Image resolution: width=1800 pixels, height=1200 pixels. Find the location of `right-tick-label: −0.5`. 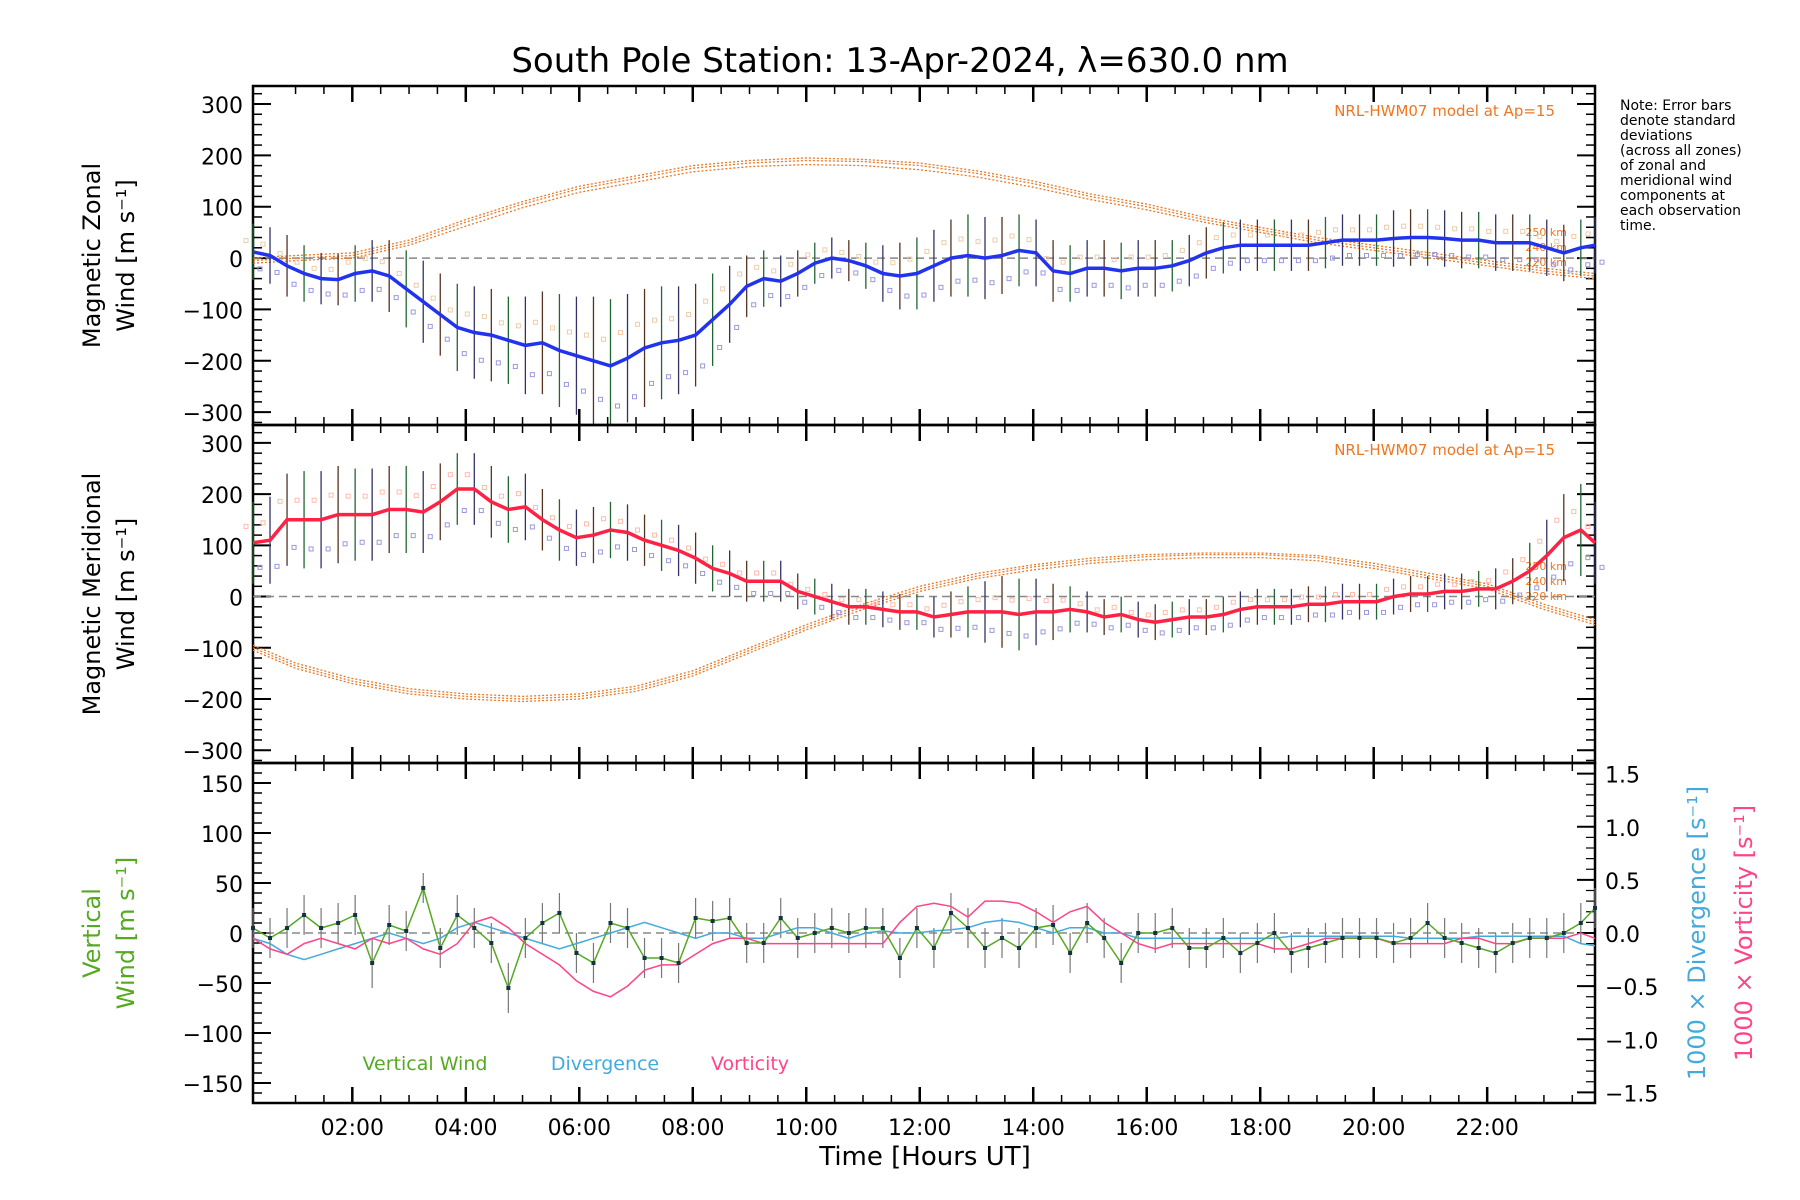

right-tick-label: −0.5 is located at coordinates (1631, 988).